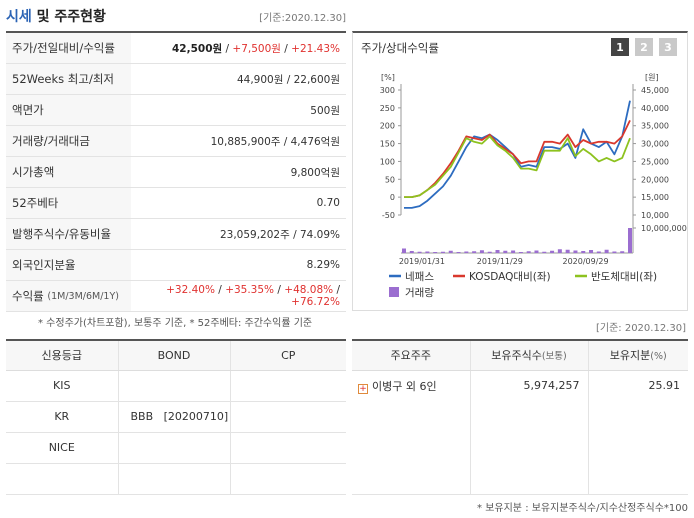  Describe the element at coordinates (500, 261) in the screenshot. I see `x-tick-label: 2019/11/29` at that location.